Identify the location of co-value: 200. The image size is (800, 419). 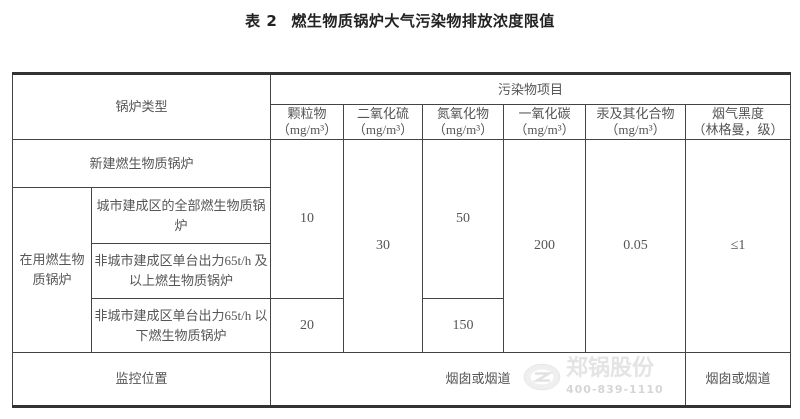
(545, 246).